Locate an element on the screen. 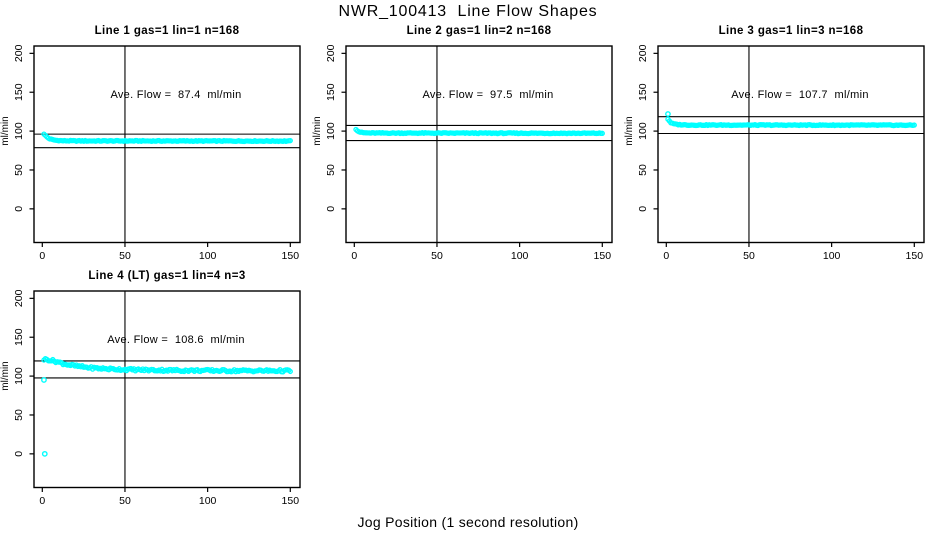 The width and height of the screenshot is (936, 540). ave-flow-annotation: Ave. Flow = 87.4 ml/min is located at coordinates (175, 95).